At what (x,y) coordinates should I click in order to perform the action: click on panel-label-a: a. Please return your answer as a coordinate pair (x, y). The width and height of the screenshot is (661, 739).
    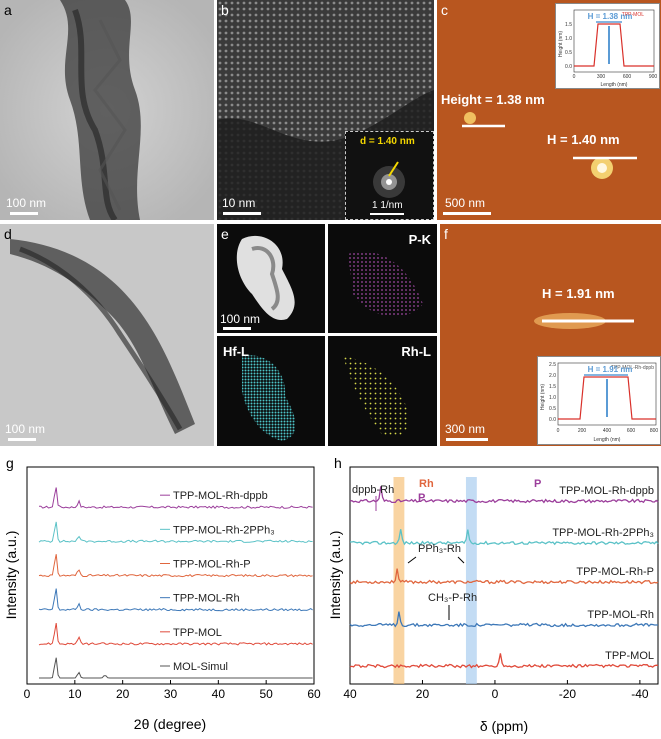
    Looking at the image, I should click on (8, 10).